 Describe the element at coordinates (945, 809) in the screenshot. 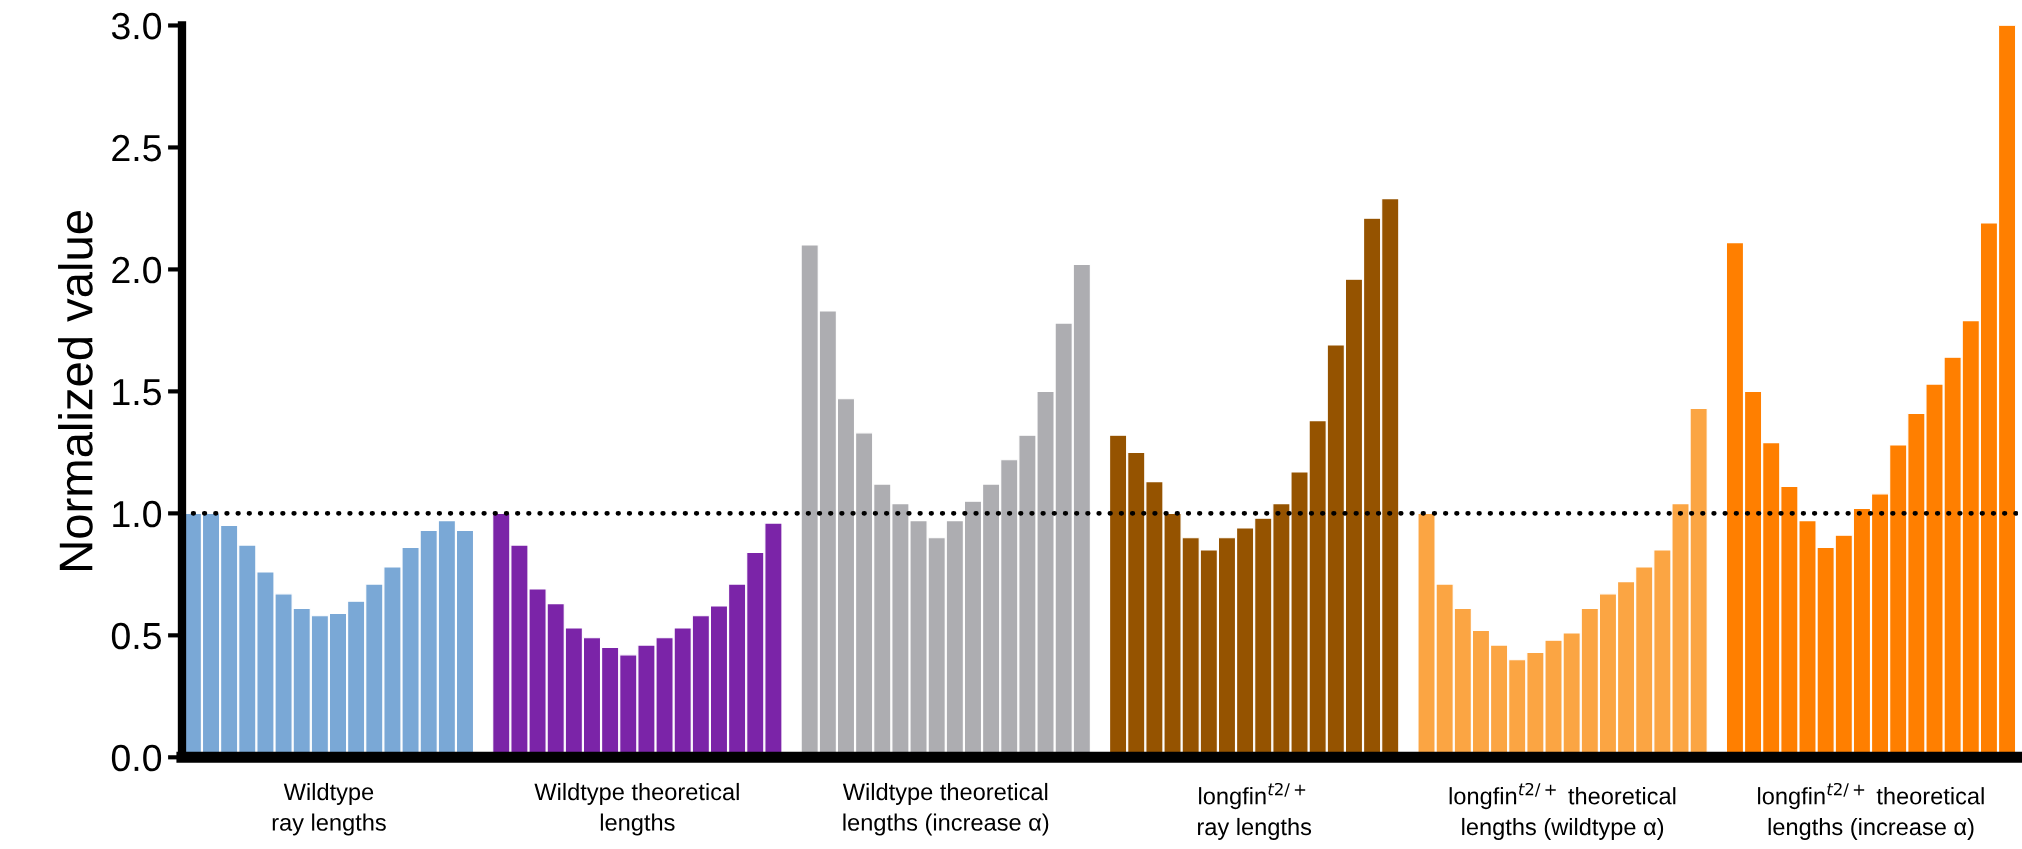

I see `series-label: Wildtype theoretical lengths (increase α)` at that location.